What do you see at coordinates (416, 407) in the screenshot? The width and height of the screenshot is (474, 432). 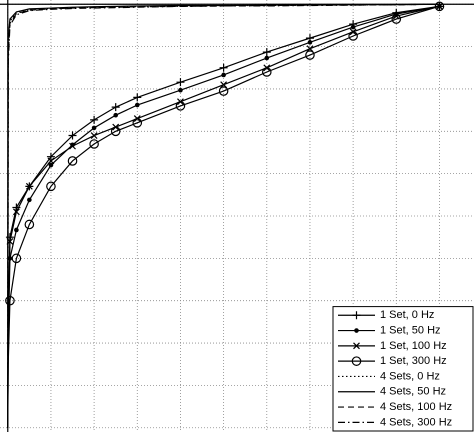 I see `legend-label: 4 Sets, 100 Hz` at bounding box center [416, 407].